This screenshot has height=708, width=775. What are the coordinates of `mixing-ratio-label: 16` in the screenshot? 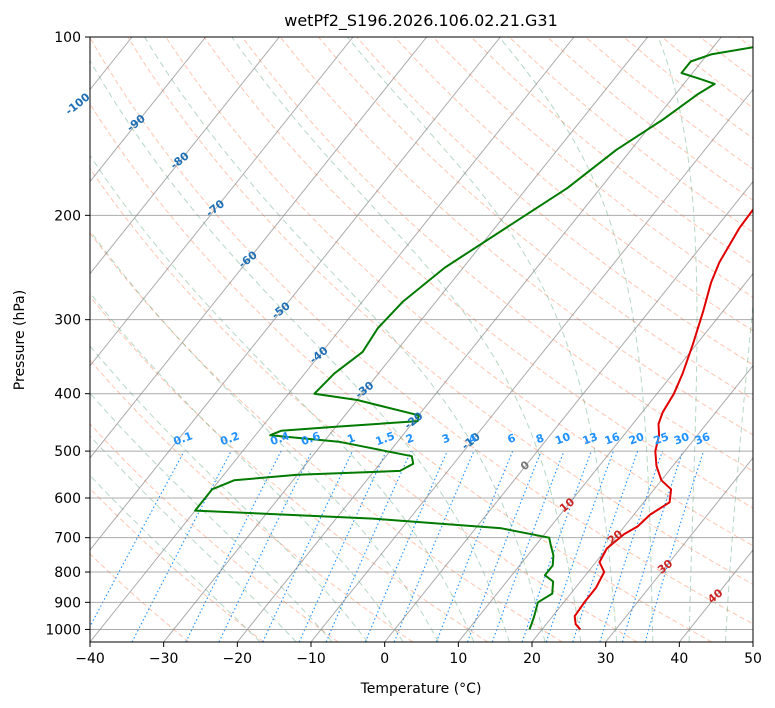 It's located at (612, 439).